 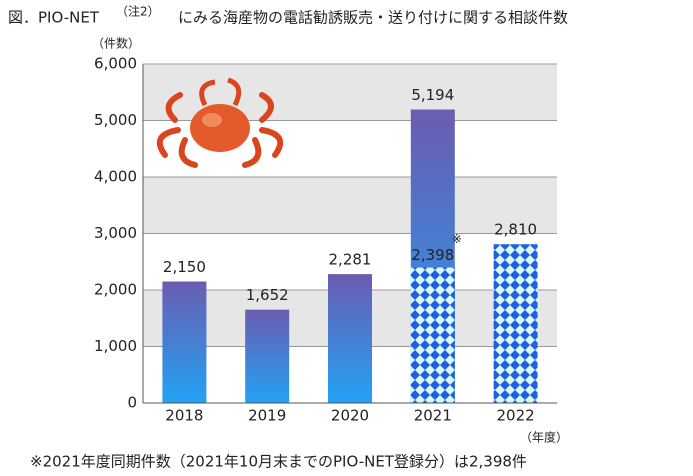 I want to click on crab-illustration, so click(x=220, y=122).